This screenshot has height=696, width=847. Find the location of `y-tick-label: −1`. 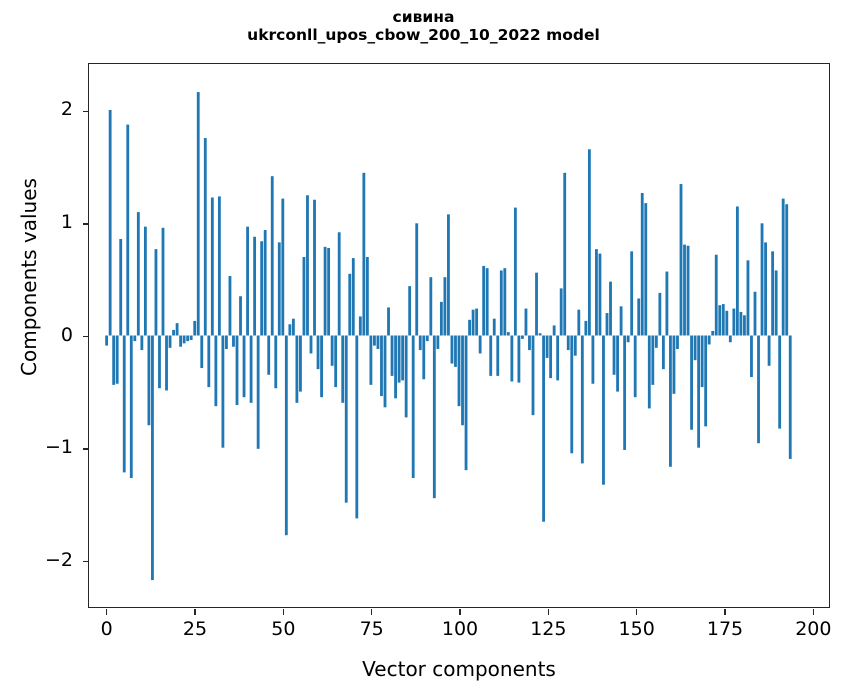

y-tick-label: −1 is located at coordinates (58, 447).